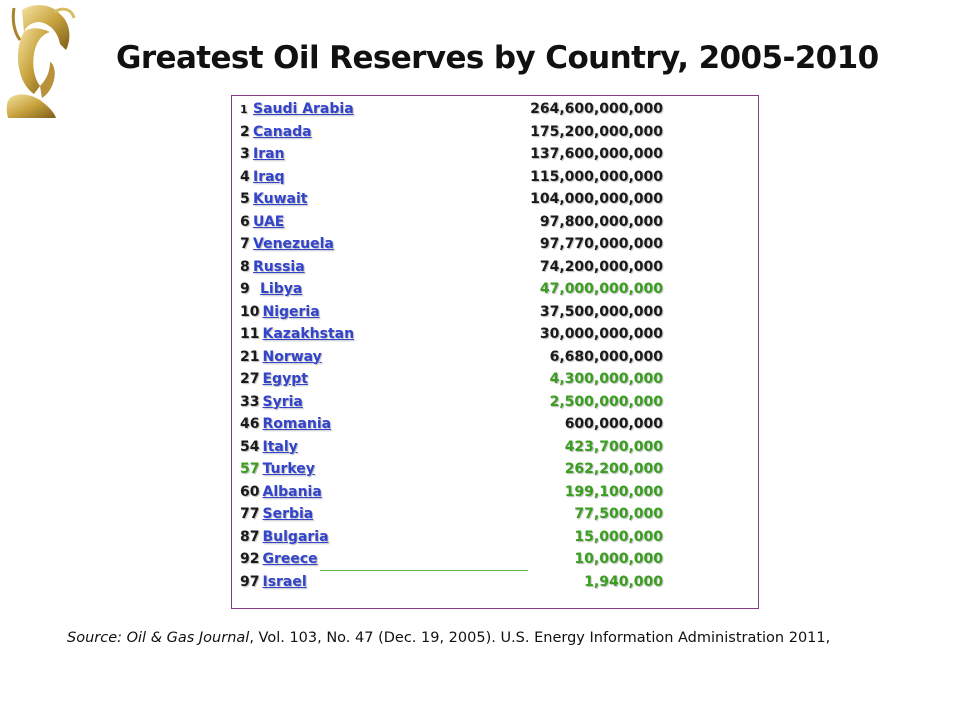  What do you see at coordinates (250, 446) in the screenshot?
I see `rank-number: 54` at bounding box center [250, 446].